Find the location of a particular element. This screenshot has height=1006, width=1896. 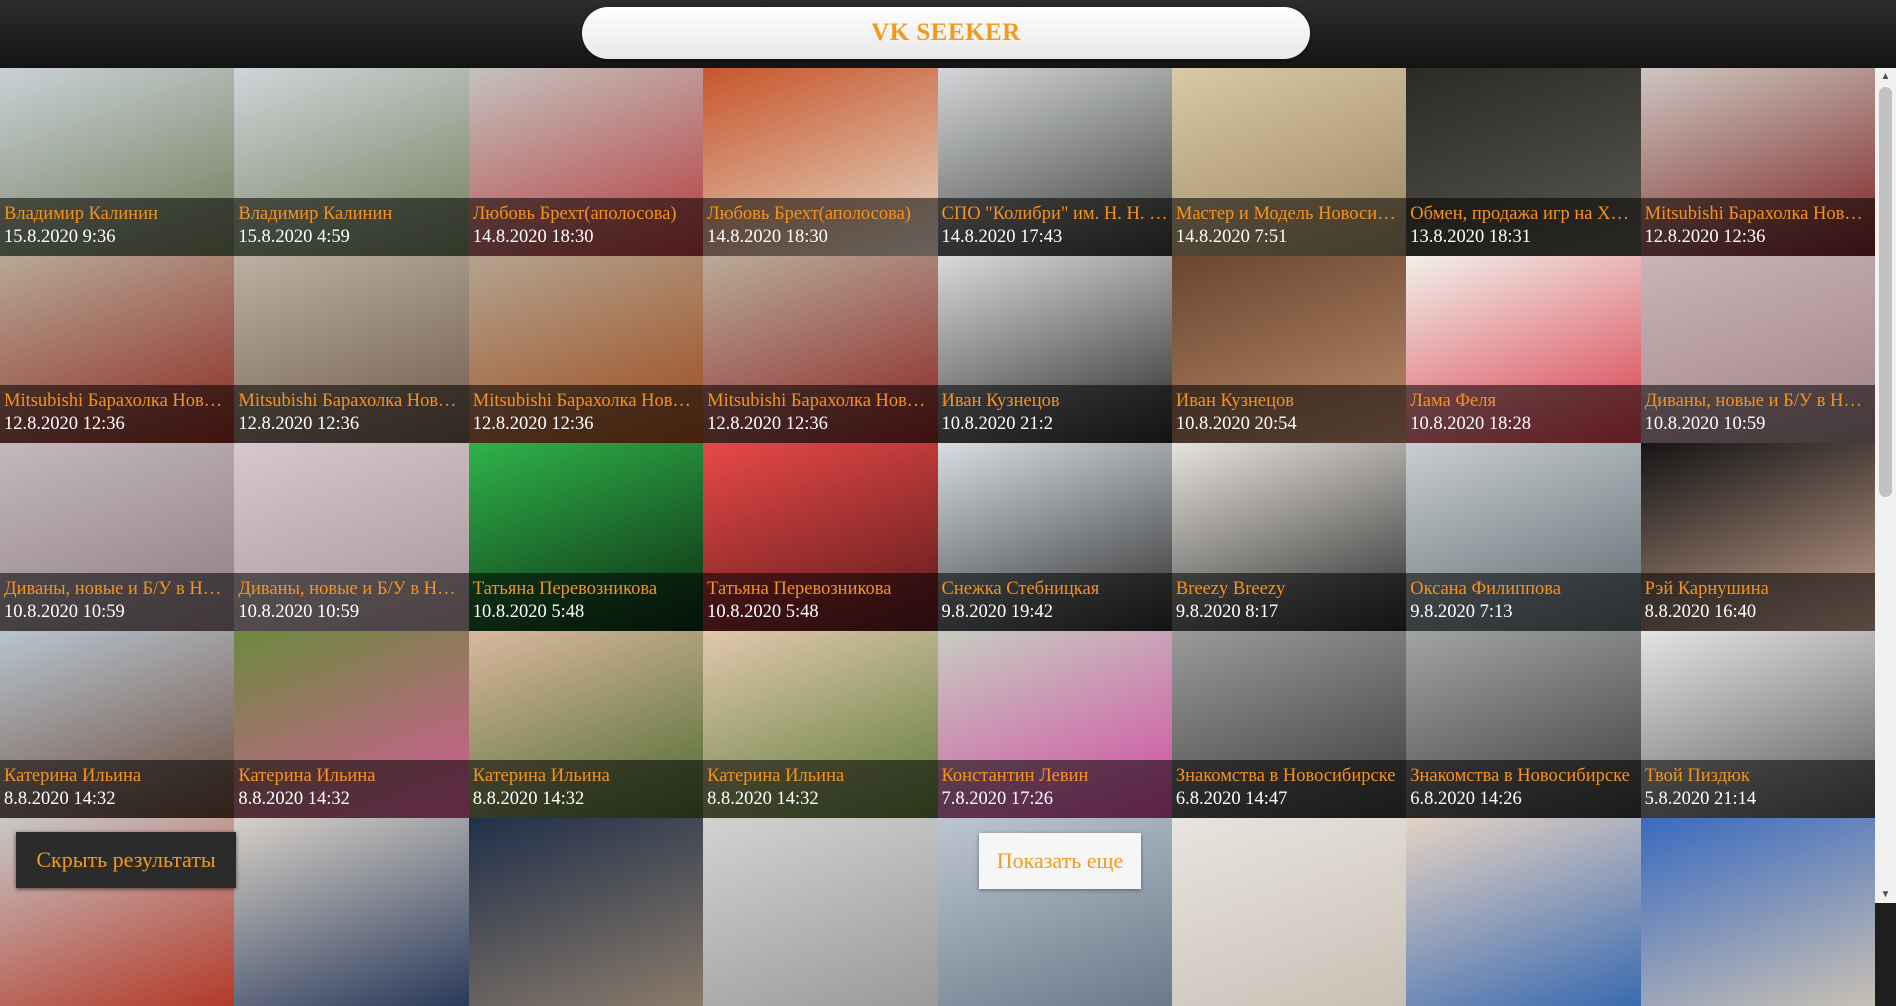

result-tile: Снежка Стебницкая 9.8.2020 19:42 is located at coordinates (1054, 537).